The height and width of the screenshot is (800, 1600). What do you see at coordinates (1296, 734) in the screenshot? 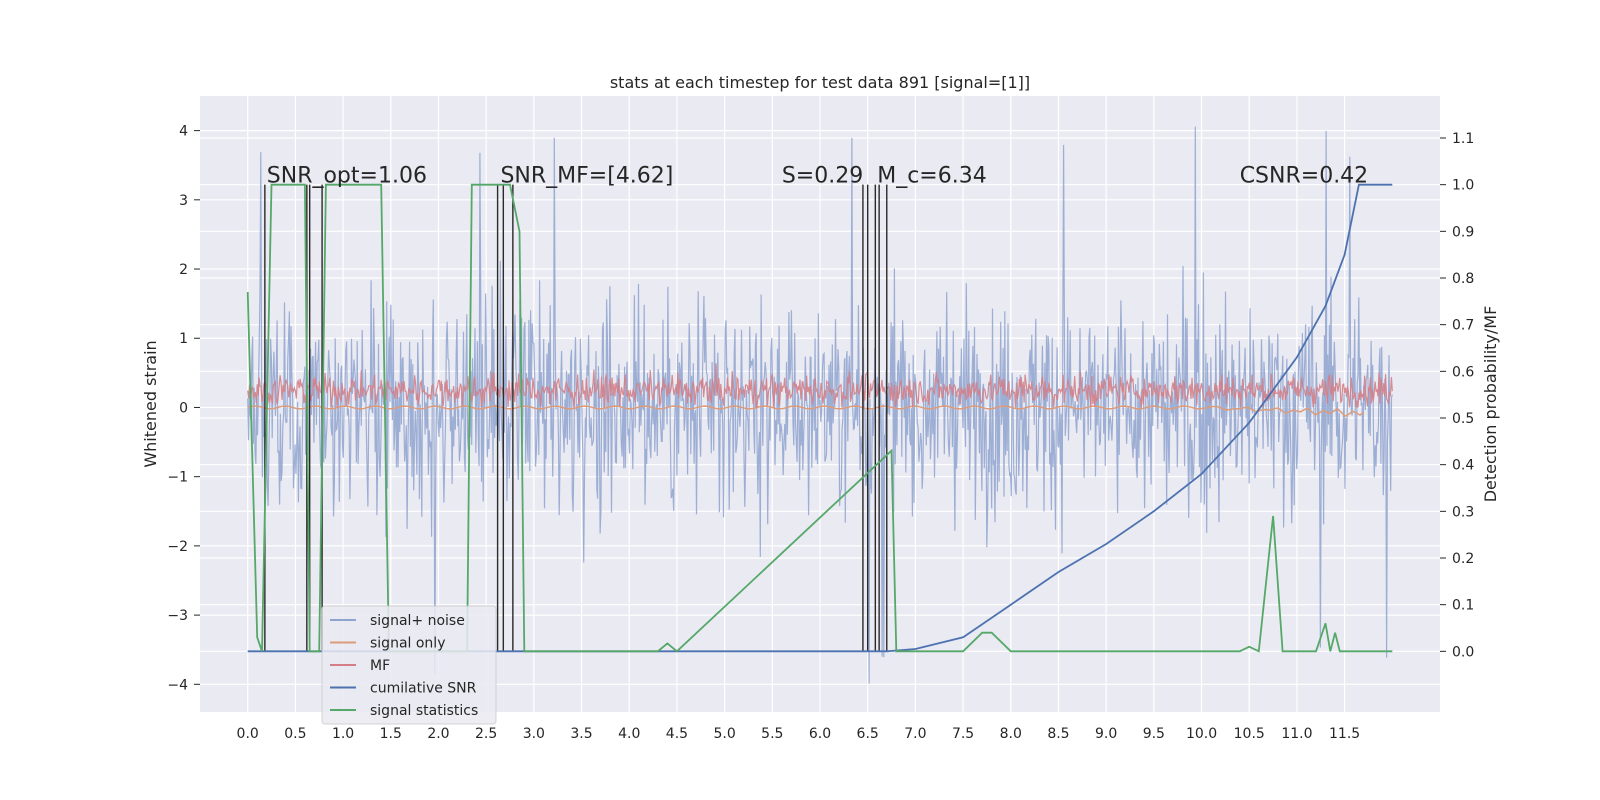
I see `x-tick-label: 11.0` at bounding box center [1296, 734].